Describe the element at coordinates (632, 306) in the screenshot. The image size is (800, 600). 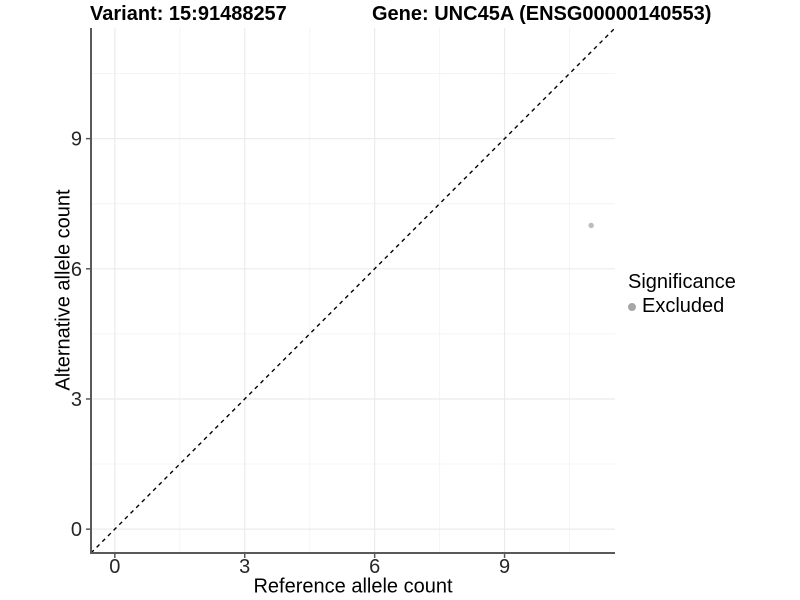
I see `legend-key-dot` at that location.